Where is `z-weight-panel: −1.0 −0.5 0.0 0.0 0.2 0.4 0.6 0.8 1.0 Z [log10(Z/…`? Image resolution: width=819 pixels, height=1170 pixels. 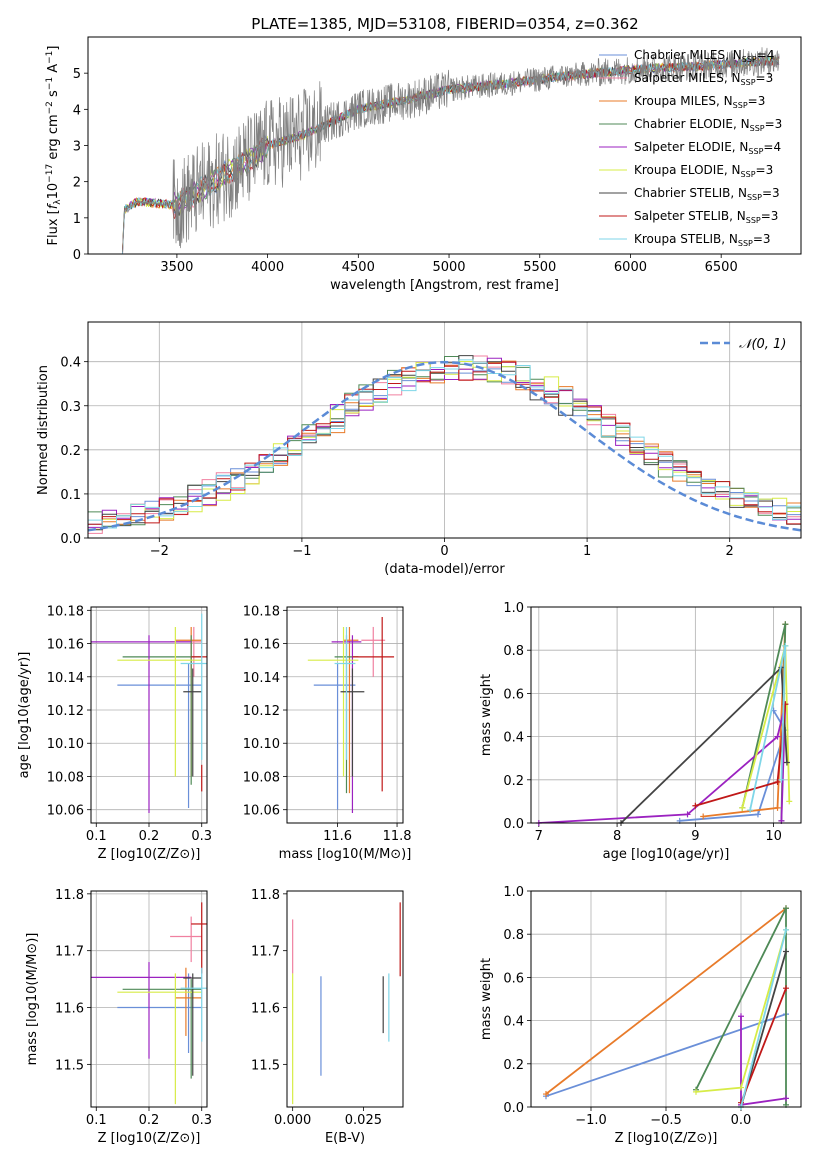 z-weight-panel: −1.0 −0.5 0.0 0.0 0.2 0.4 0.6 0.8 1.0 Z [log10(Z/… is located at coordinates (640, 1015).